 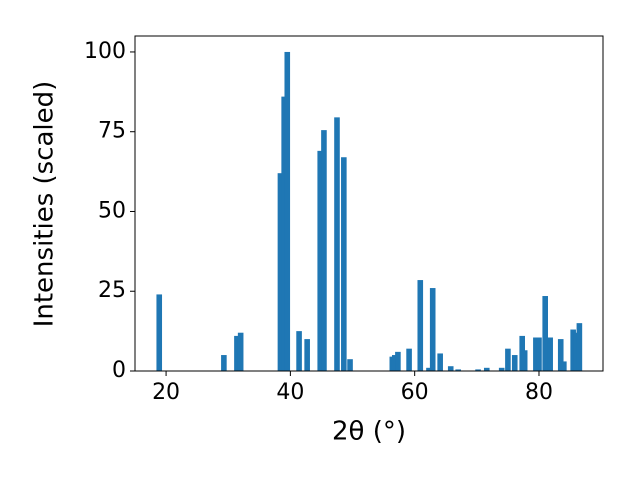 What do you see at coordinates (112, 290) in the screenshot?
I see `y-tick-label: 25` at bounding box center [112, 290].